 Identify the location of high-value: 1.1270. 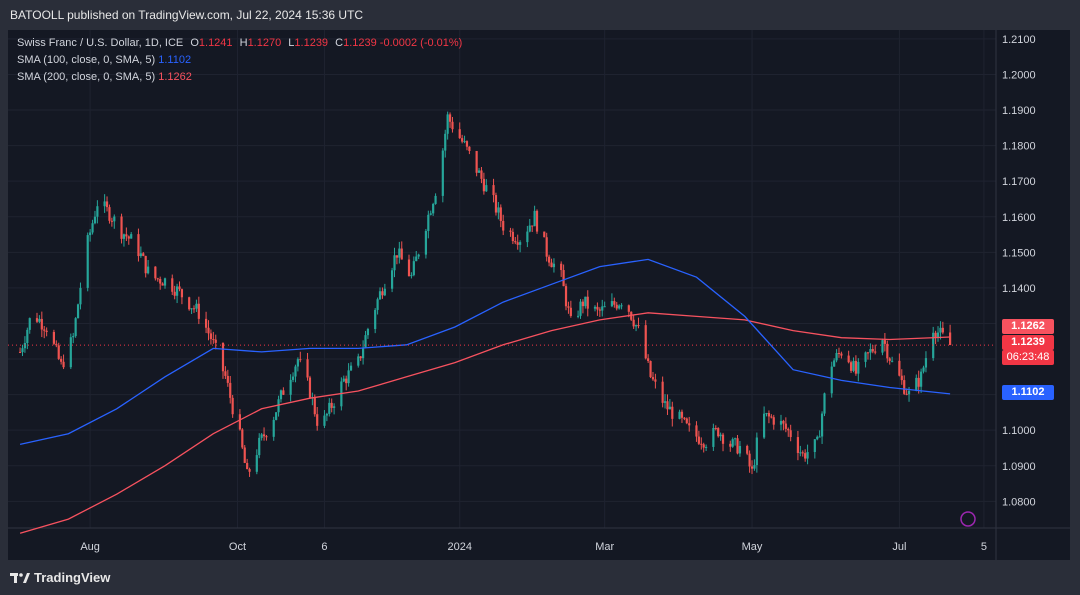
(264, 43).